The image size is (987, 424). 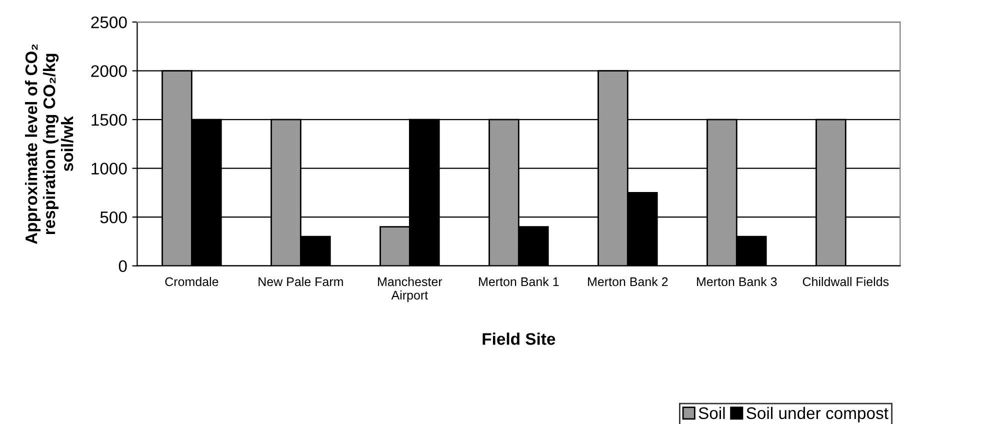 What do you see at coordinates (109, 168) in the screenshot?
I see `y-tick-label: 1000` at bounding box center [109, 168].